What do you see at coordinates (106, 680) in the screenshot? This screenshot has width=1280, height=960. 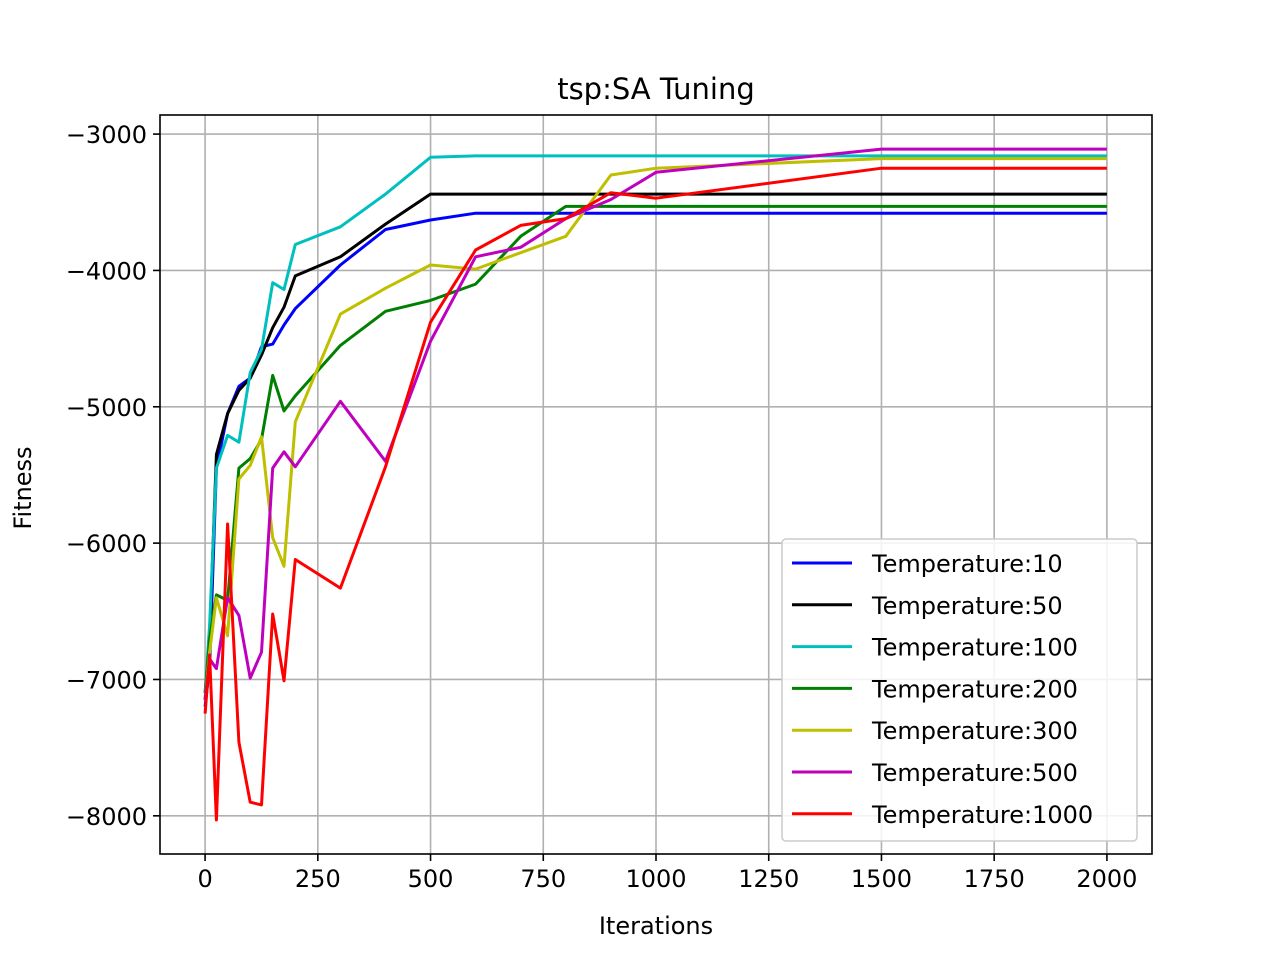 I see `y-tick-label: −7000` at bounding box center [106, 680].